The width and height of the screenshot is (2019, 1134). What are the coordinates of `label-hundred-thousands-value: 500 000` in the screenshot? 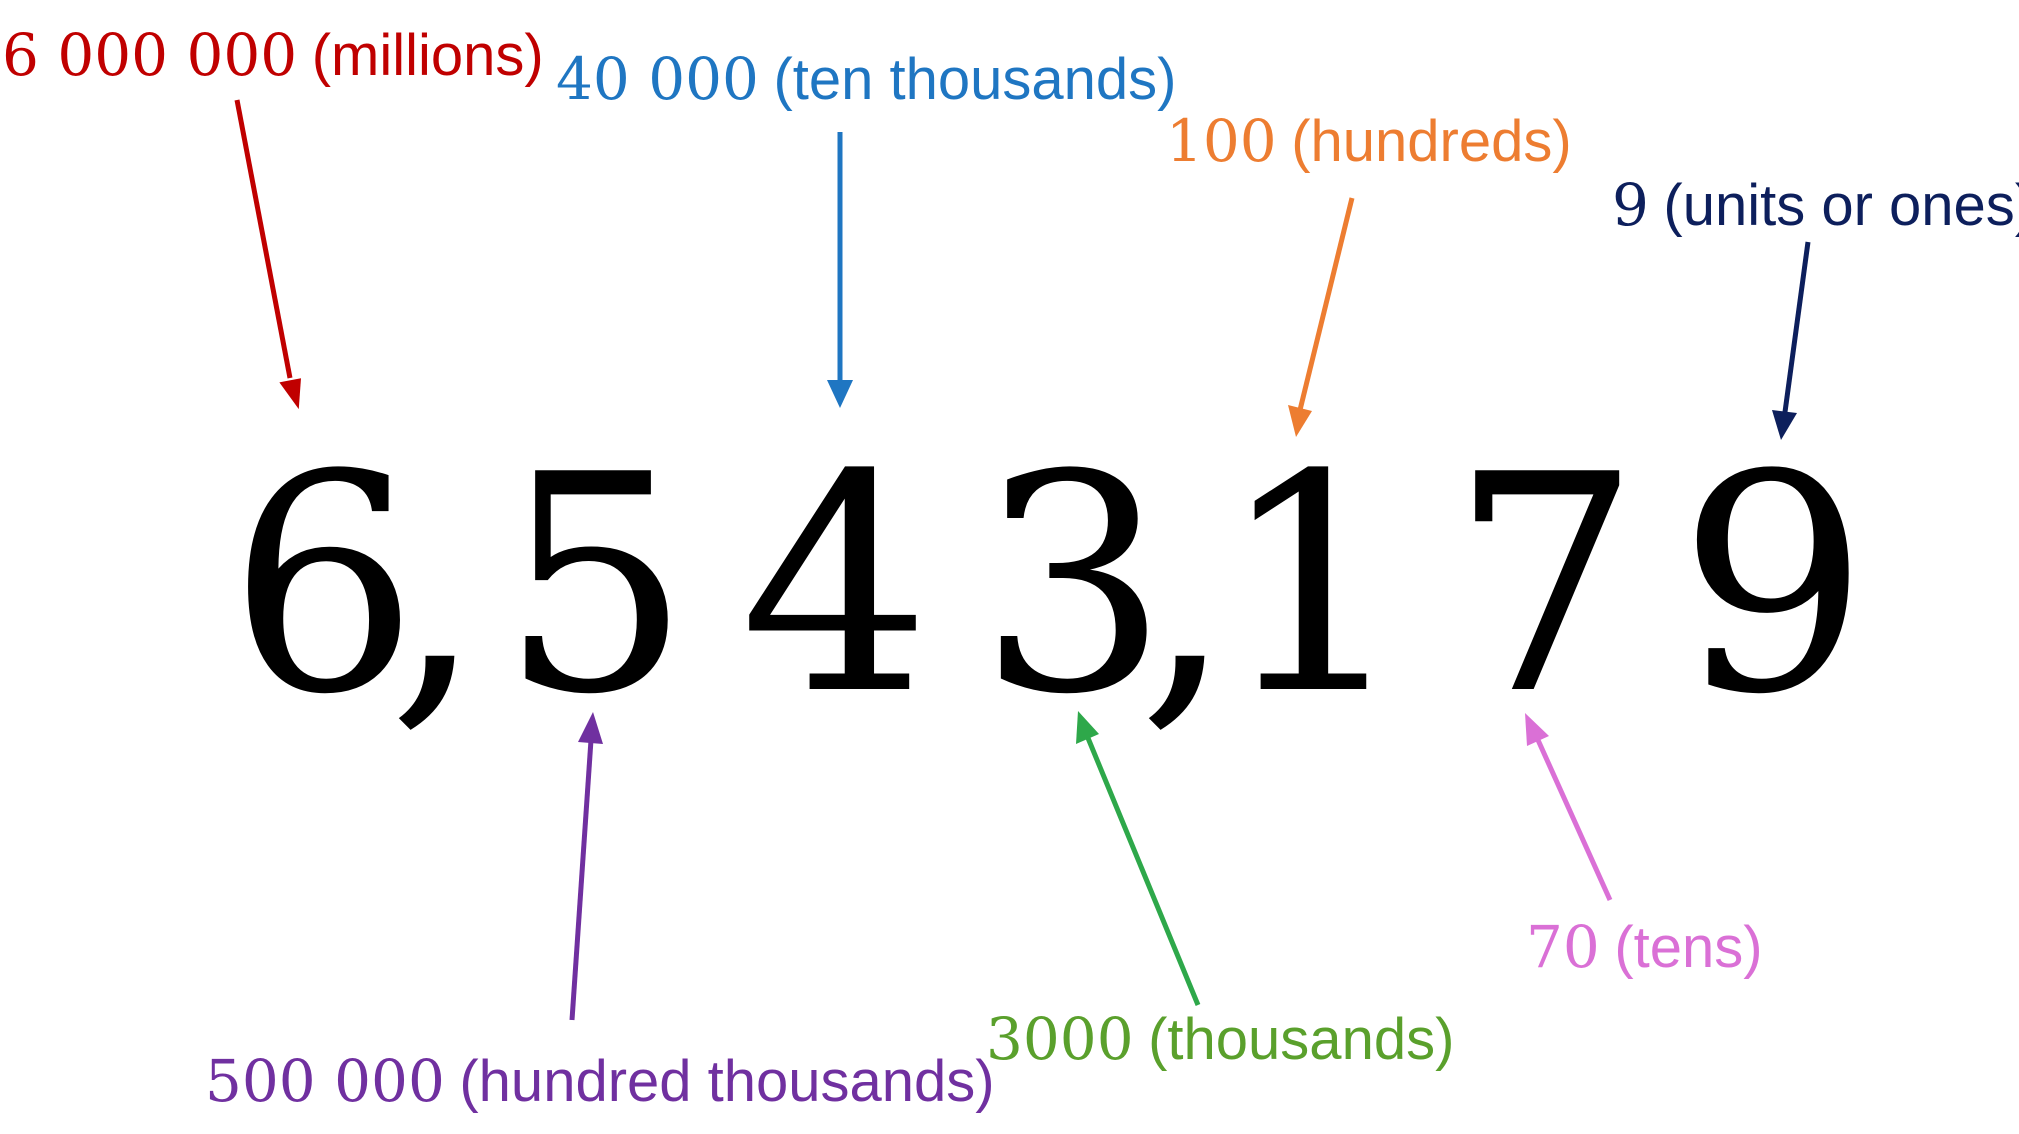 It's located at (325, 1081).